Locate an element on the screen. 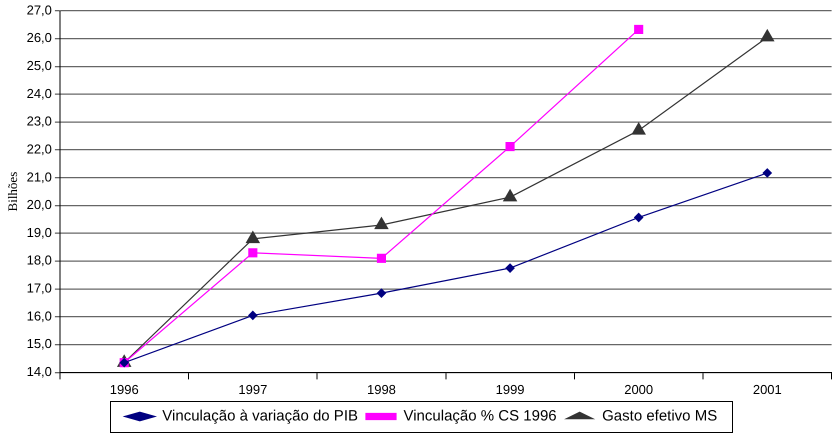 This screenshot has height=434, width=840. y-tick-label: 15,0 is located at coordinates (39, 344).